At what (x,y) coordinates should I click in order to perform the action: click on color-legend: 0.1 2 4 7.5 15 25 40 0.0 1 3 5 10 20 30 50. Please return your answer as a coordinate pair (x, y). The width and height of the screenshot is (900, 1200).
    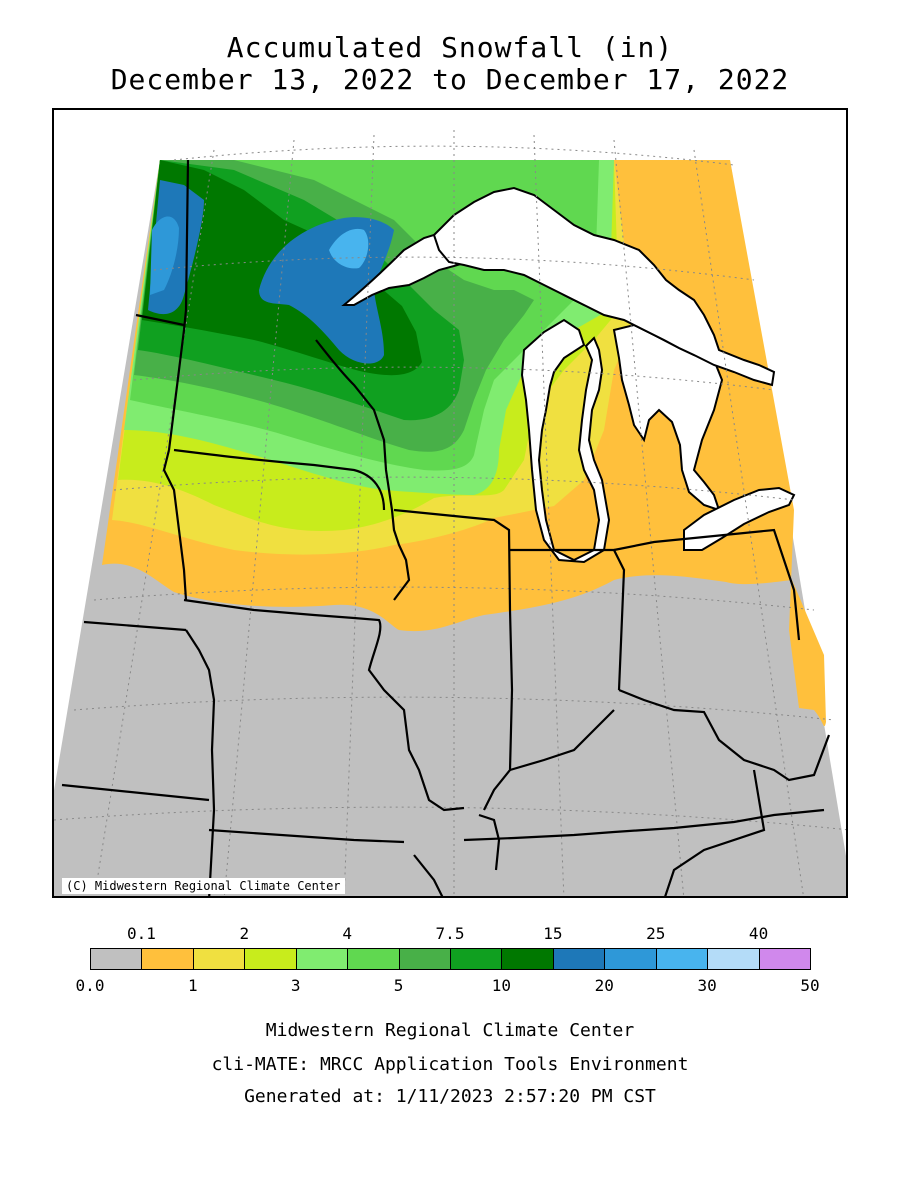
    Looking at the image, I should click on (450, 960).